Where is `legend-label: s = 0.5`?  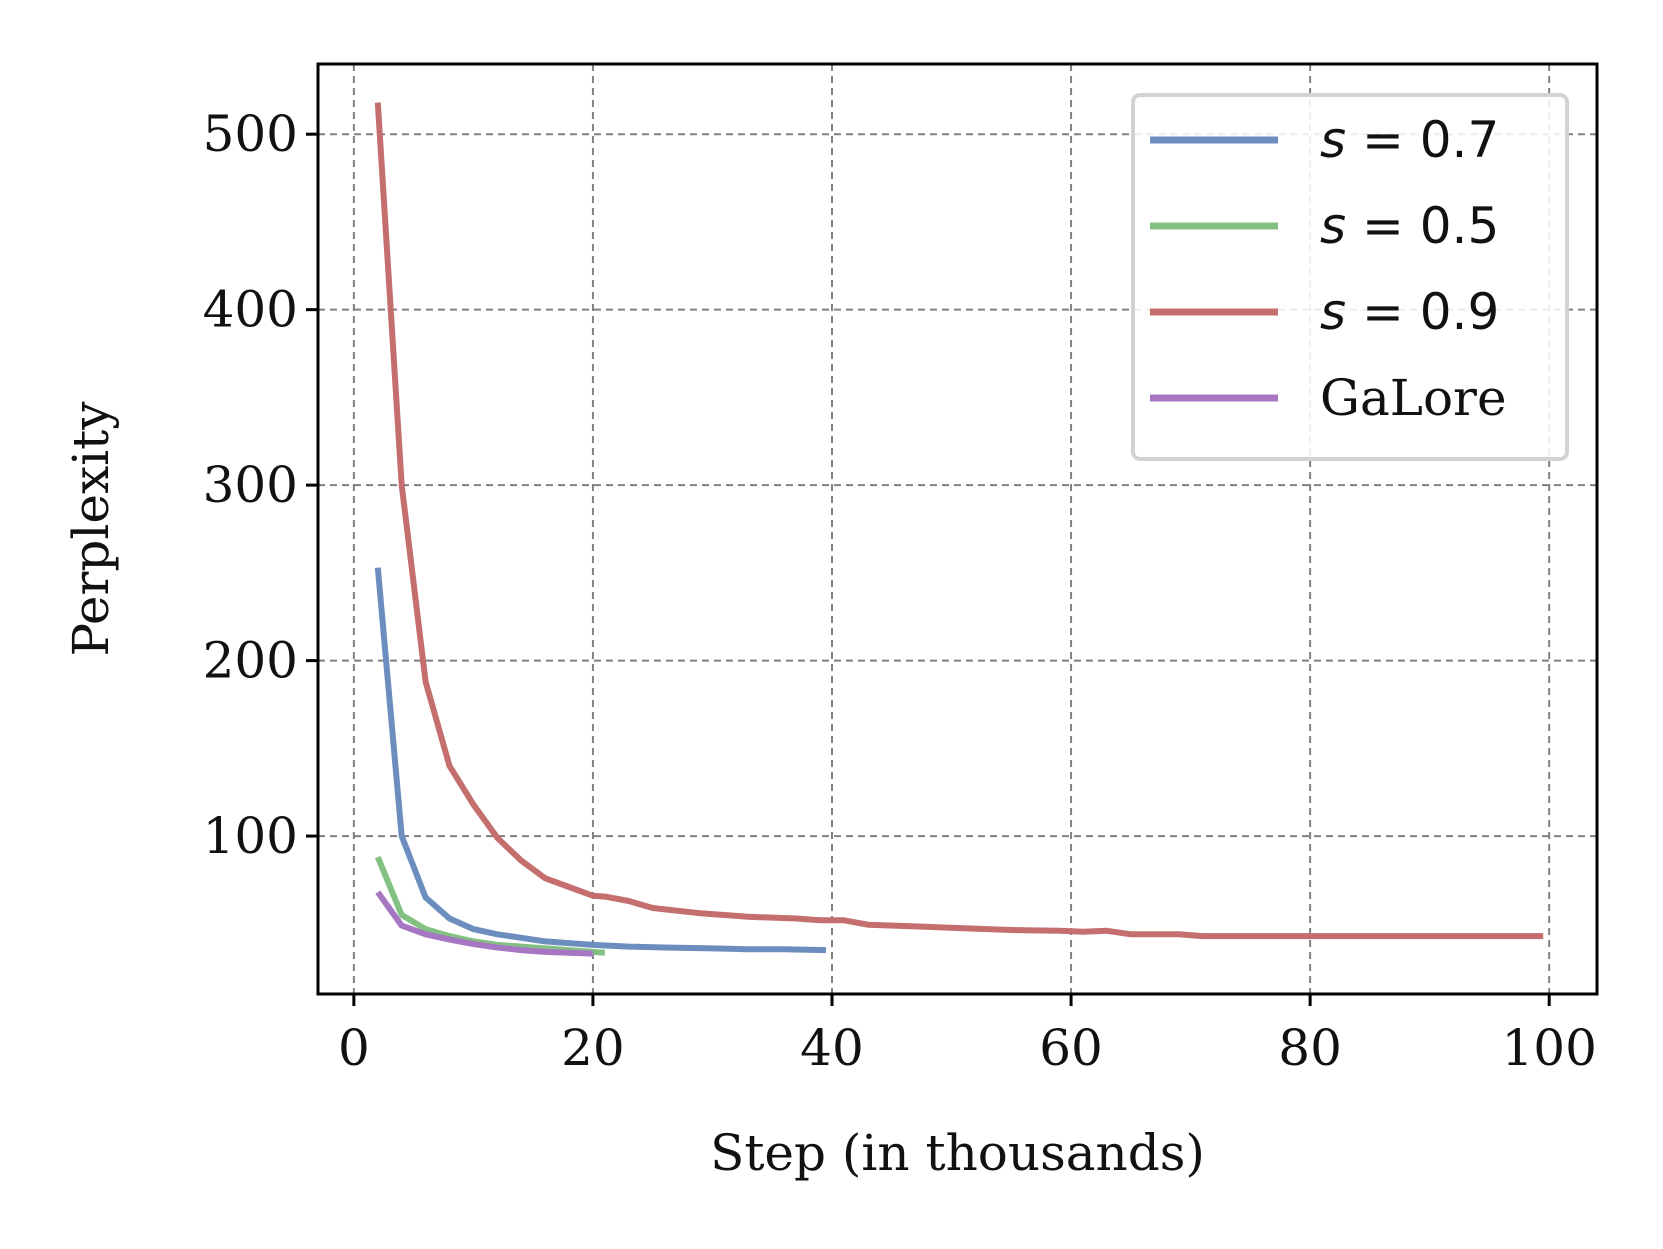
legend-label: s = 0.5 is located at coordinates (1409, 226).